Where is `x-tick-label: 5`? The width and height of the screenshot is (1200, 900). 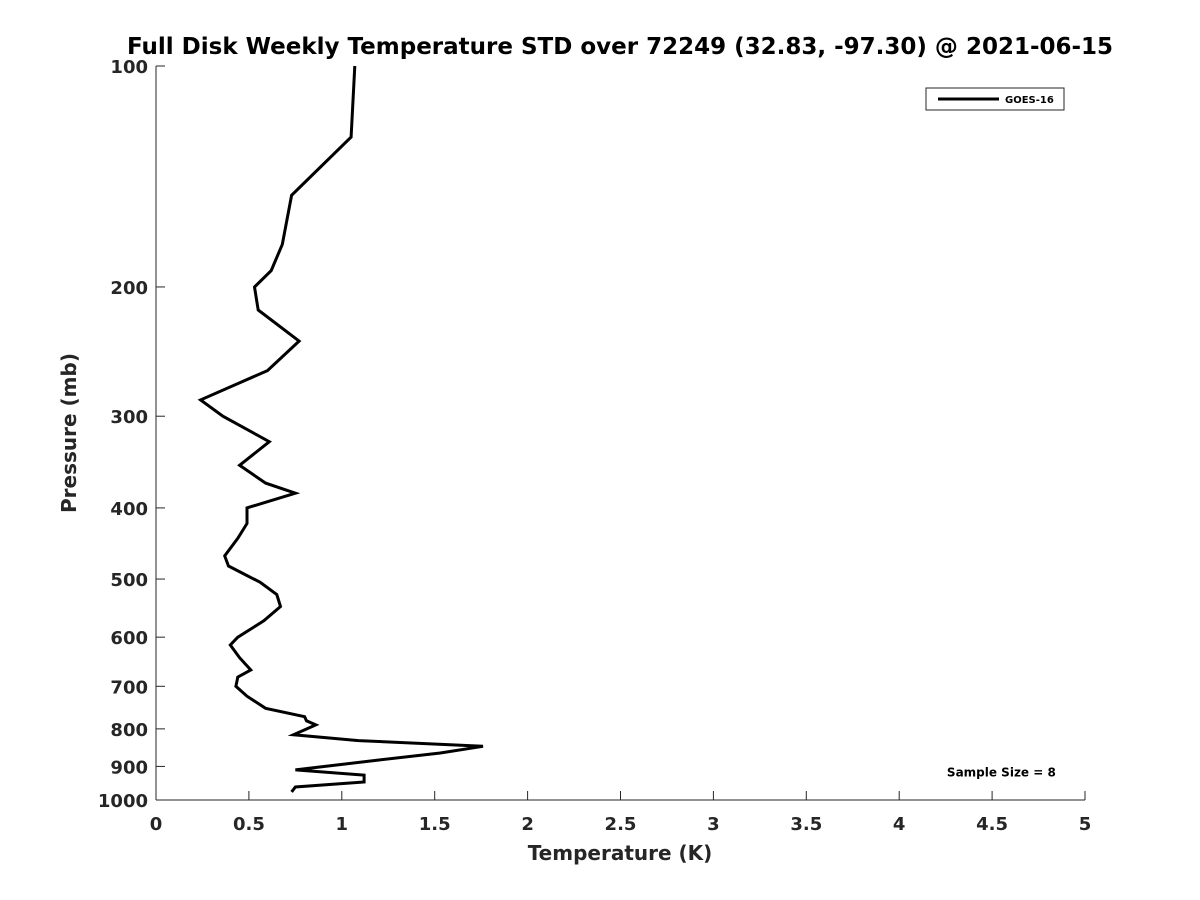
x-tick-label: 5 is located at coordinates (1085, 824).